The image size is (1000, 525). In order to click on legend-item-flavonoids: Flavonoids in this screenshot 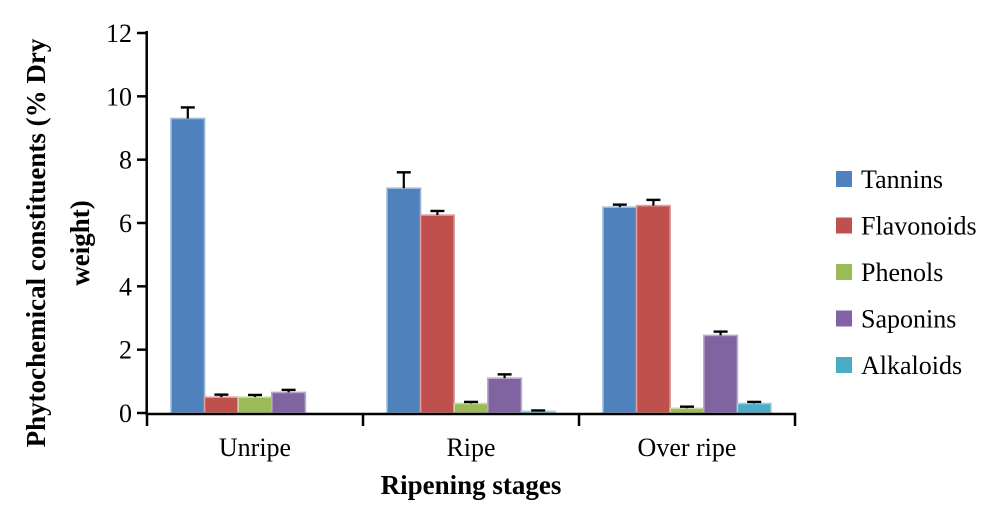, I will do `click(906, 226)`.